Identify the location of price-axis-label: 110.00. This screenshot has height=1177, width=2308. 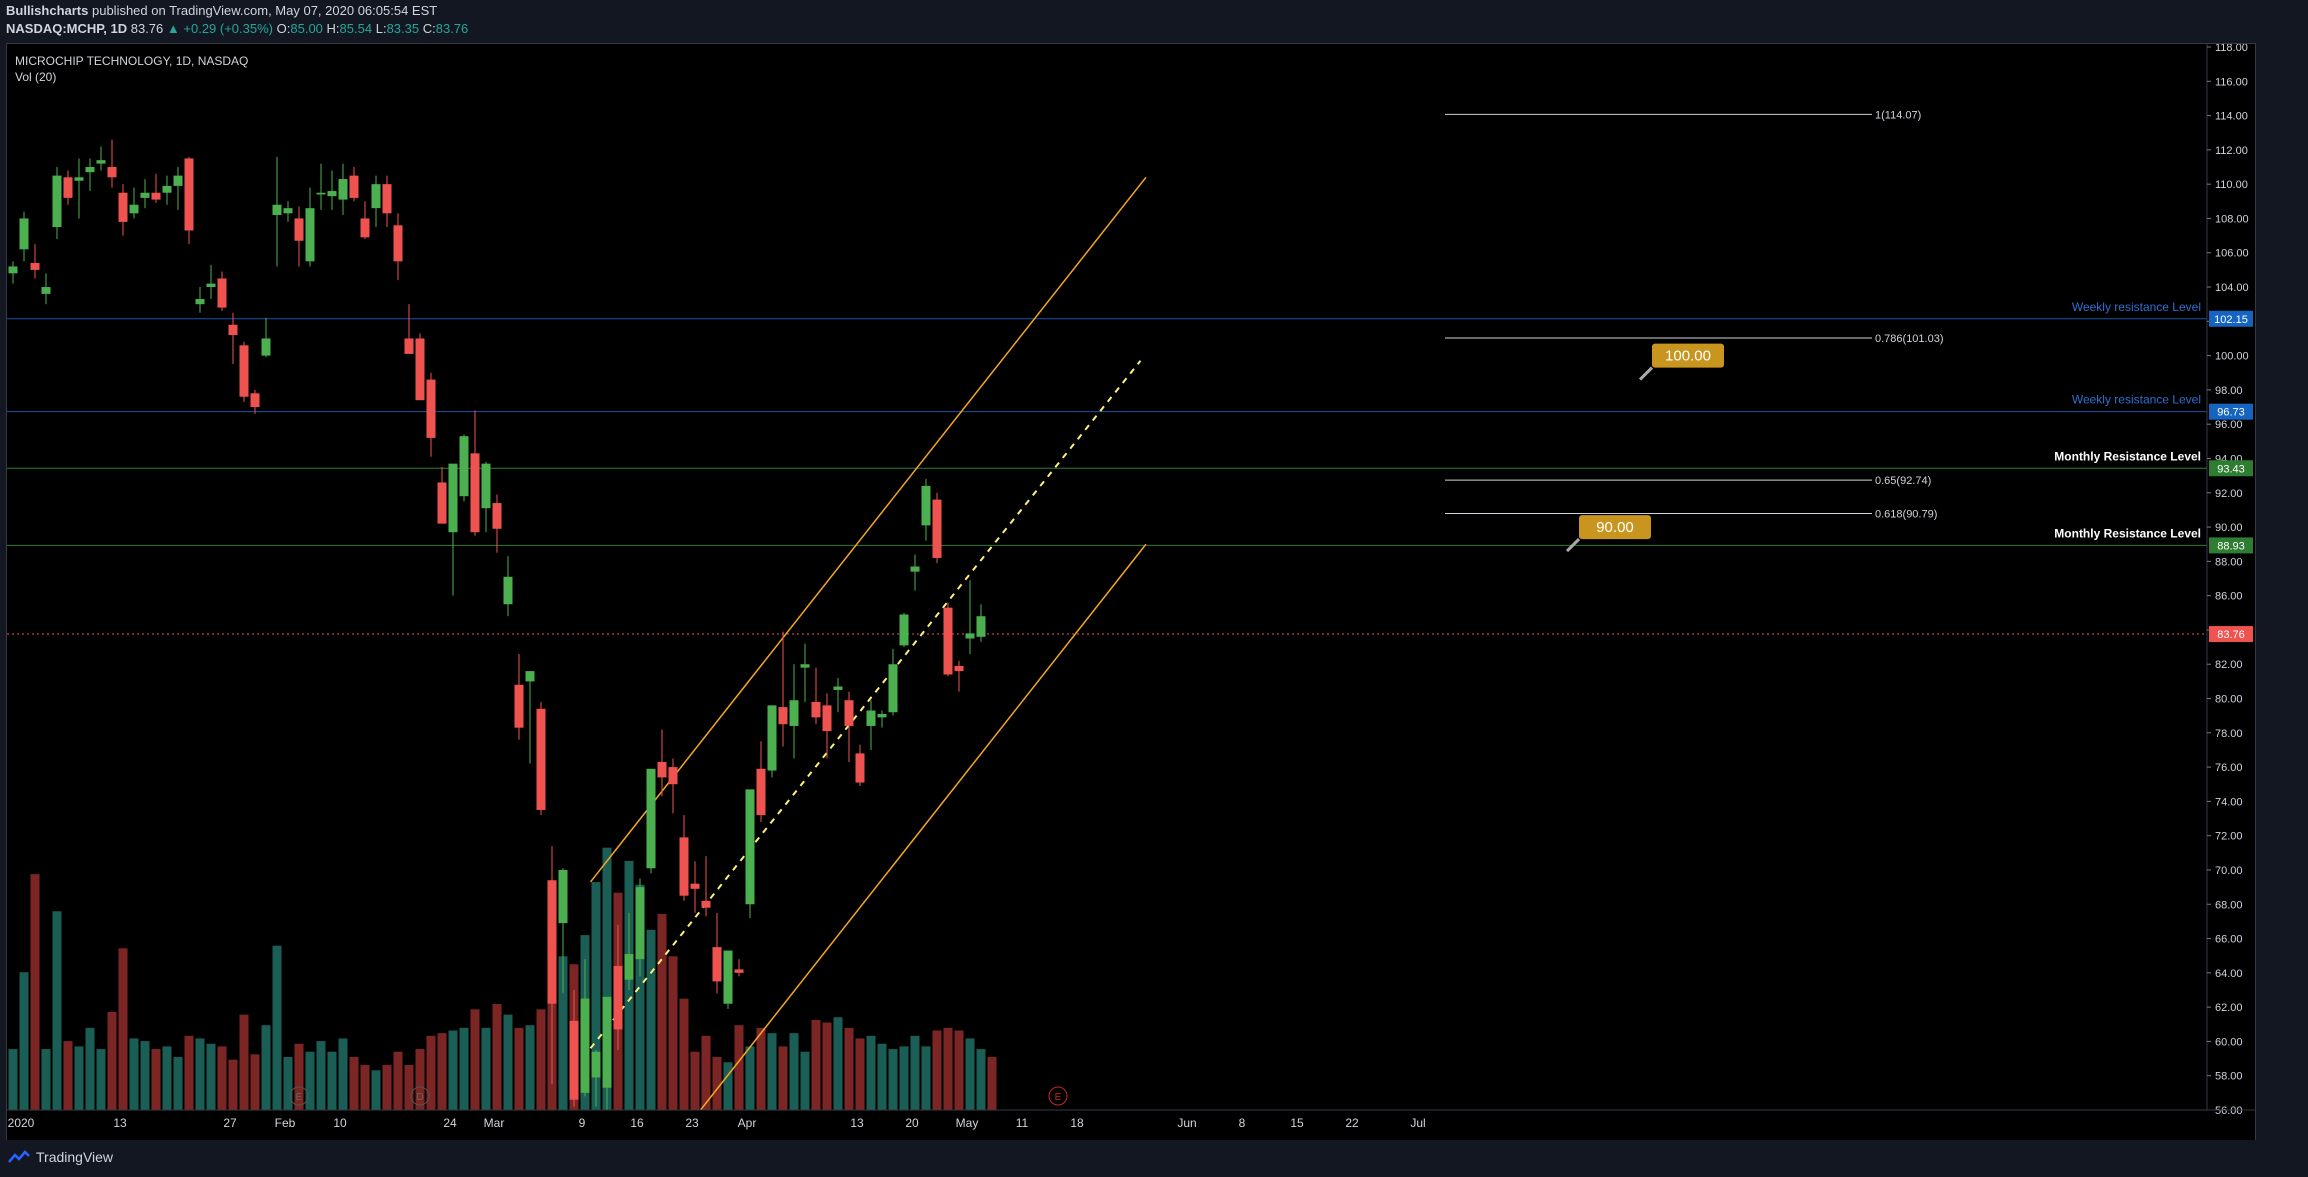
(2231, 185).